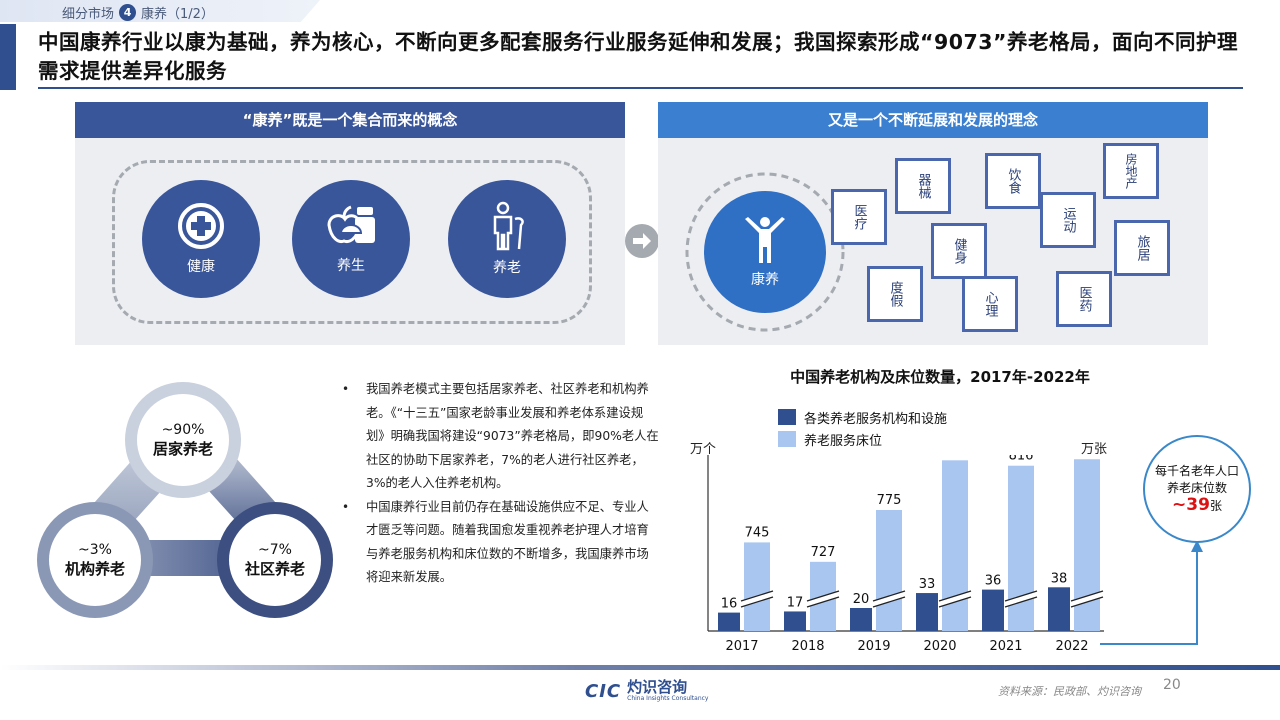 The image size is (1280, 720). Describe the element at coordinates (795, 602) in the screenshot. I see `data-label-institutions-2018: 17` at that location.